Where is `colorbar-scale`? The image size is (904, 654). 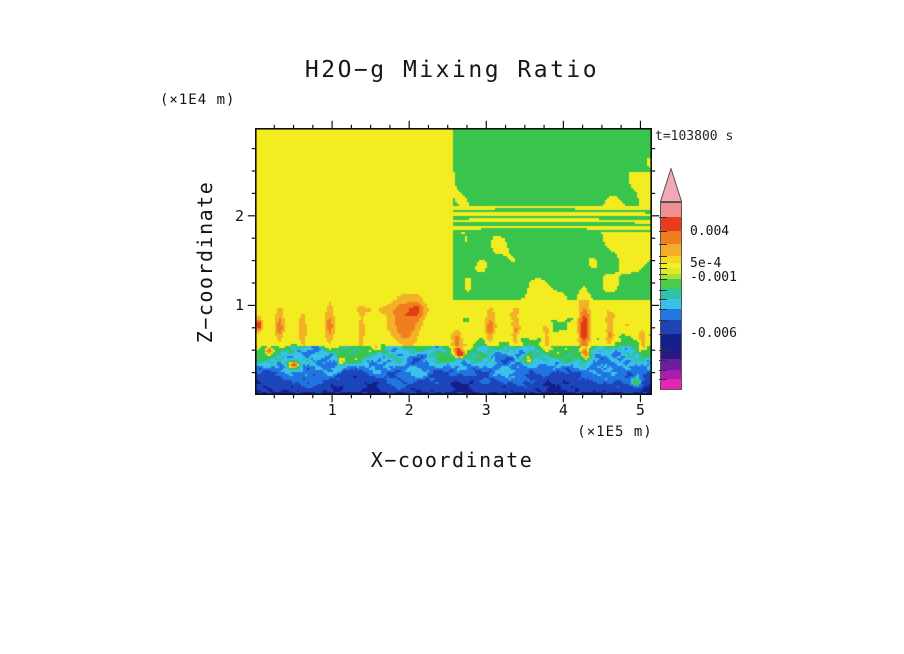 colorbar-scale is located at coordinates (670, 296).